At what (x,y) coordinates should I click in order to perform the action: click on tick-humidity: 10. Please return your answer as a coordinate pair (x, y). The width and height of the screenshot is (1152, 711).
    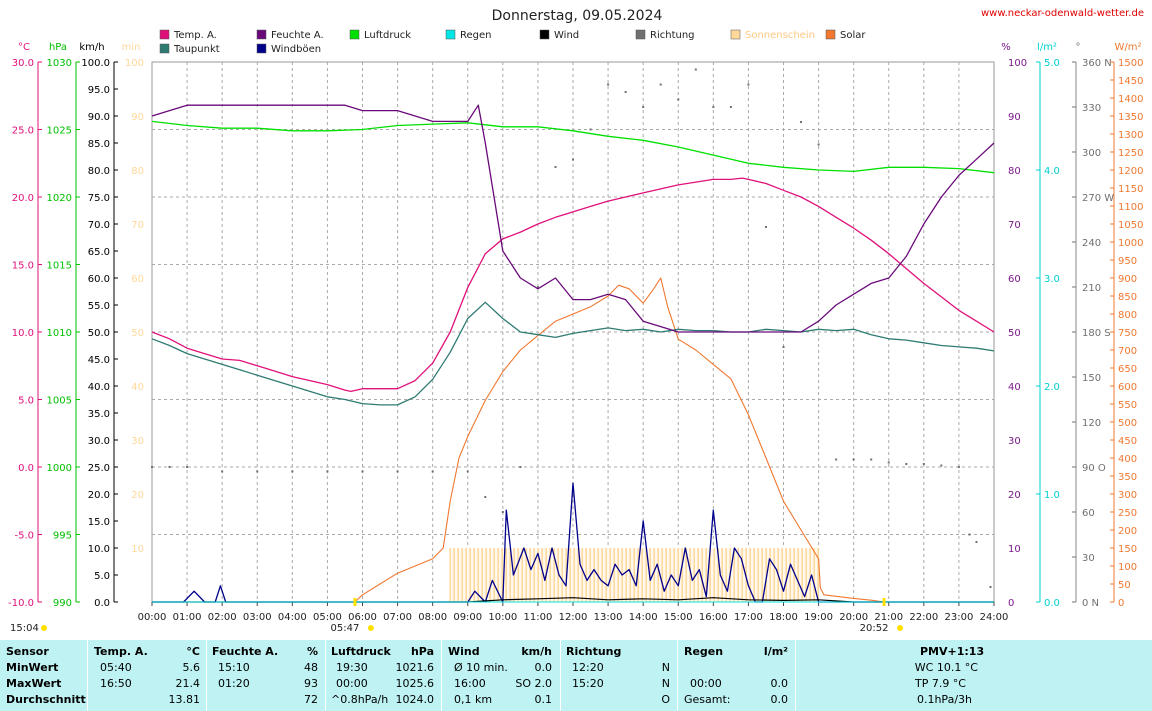
    Looking at the image, I should click on (1014, 549).